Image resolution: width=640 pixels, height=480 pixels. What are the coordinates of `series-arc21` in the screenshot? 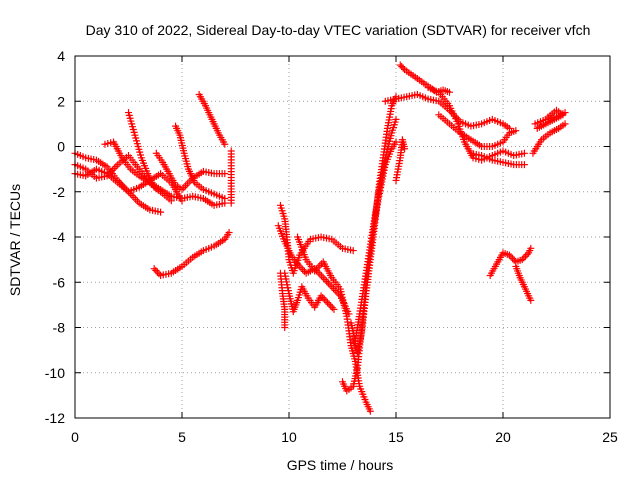 It's located at (447, 111).